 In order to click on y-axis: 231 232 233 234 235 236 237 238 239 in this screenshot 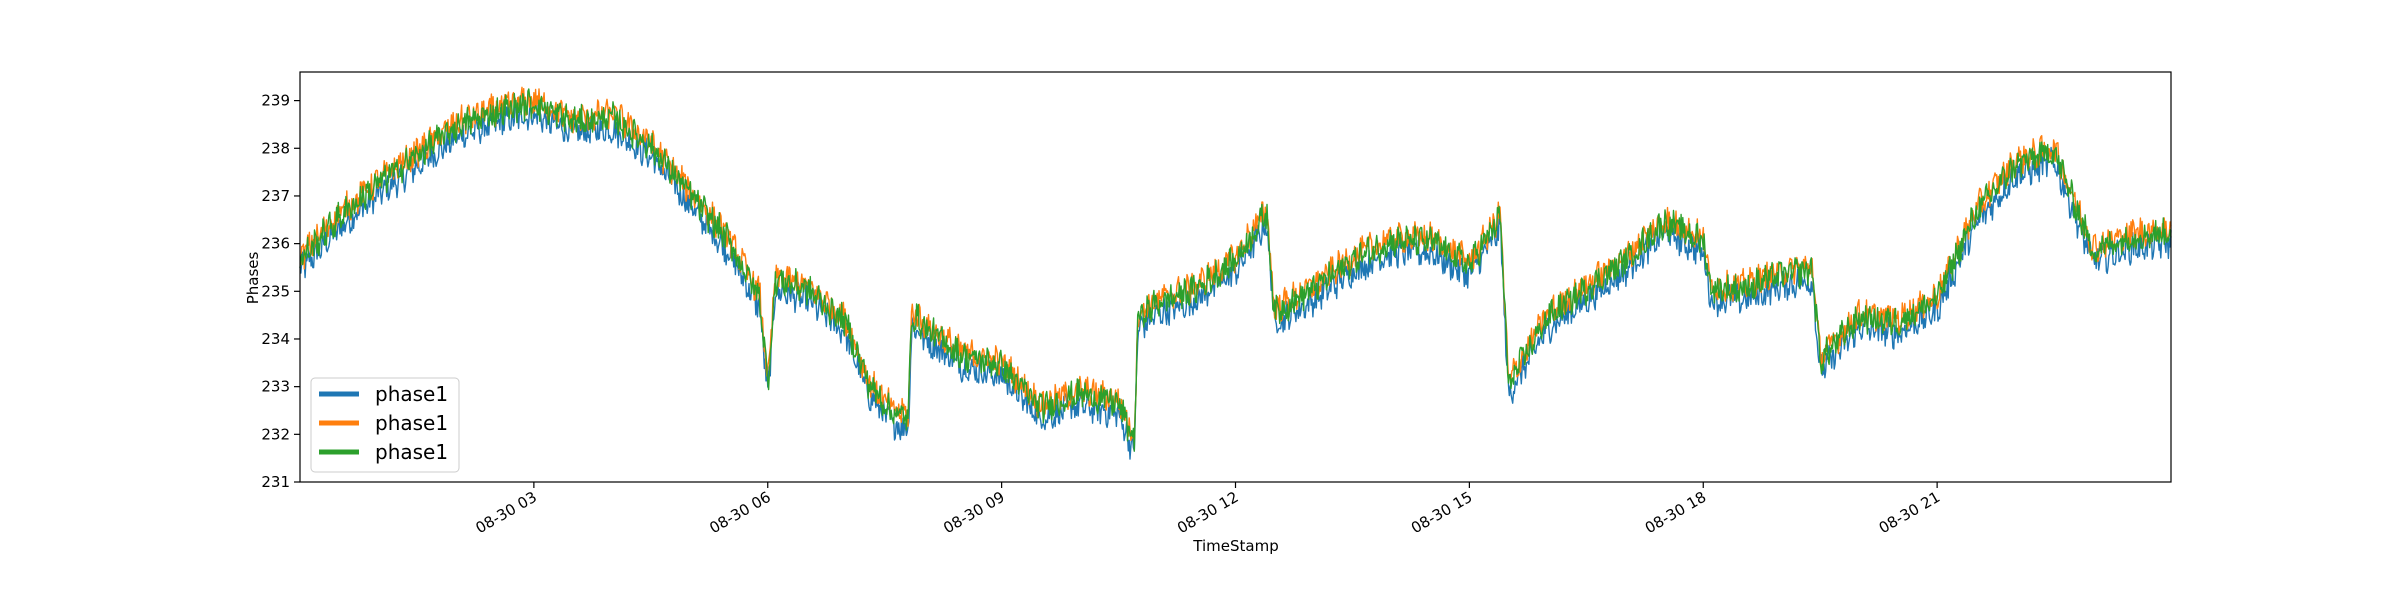, I will do `click(280, 291)`.